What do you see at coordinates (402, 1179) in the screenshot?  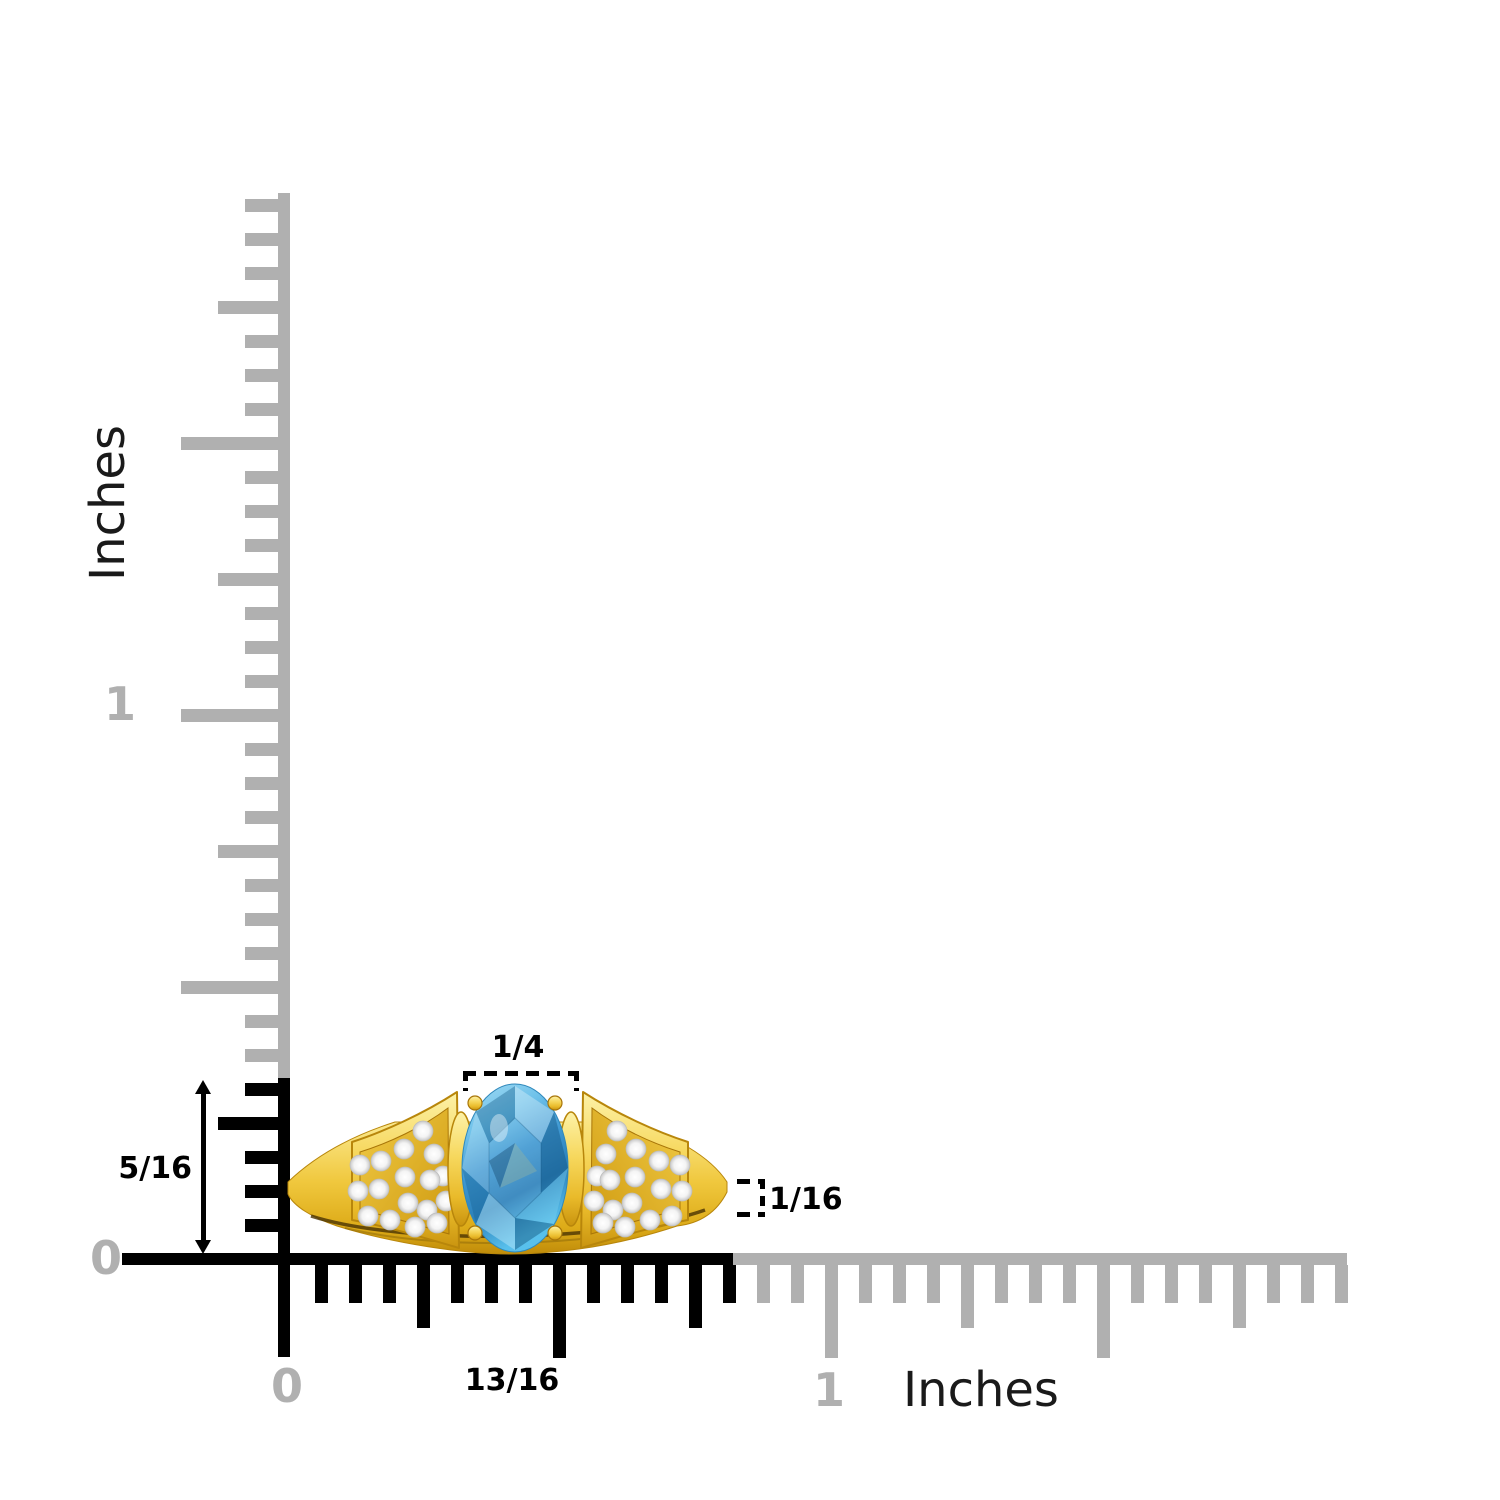 I see `pave-diamonds` at bounding box center [402, 1179].